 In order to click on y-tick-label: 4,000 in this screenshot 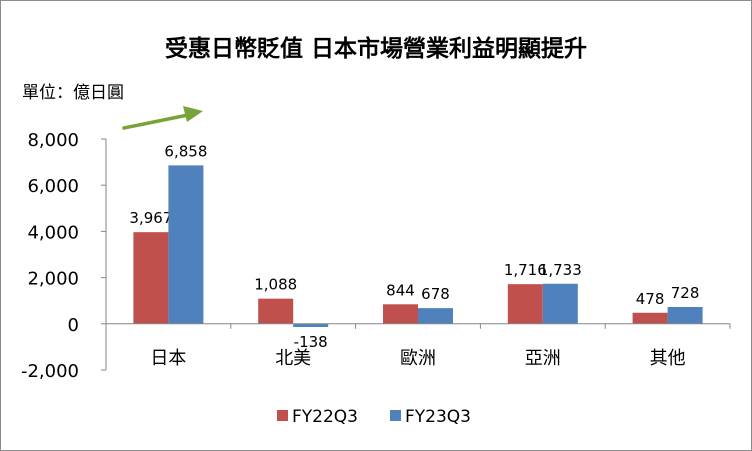, I will do `click(53, 232)`.